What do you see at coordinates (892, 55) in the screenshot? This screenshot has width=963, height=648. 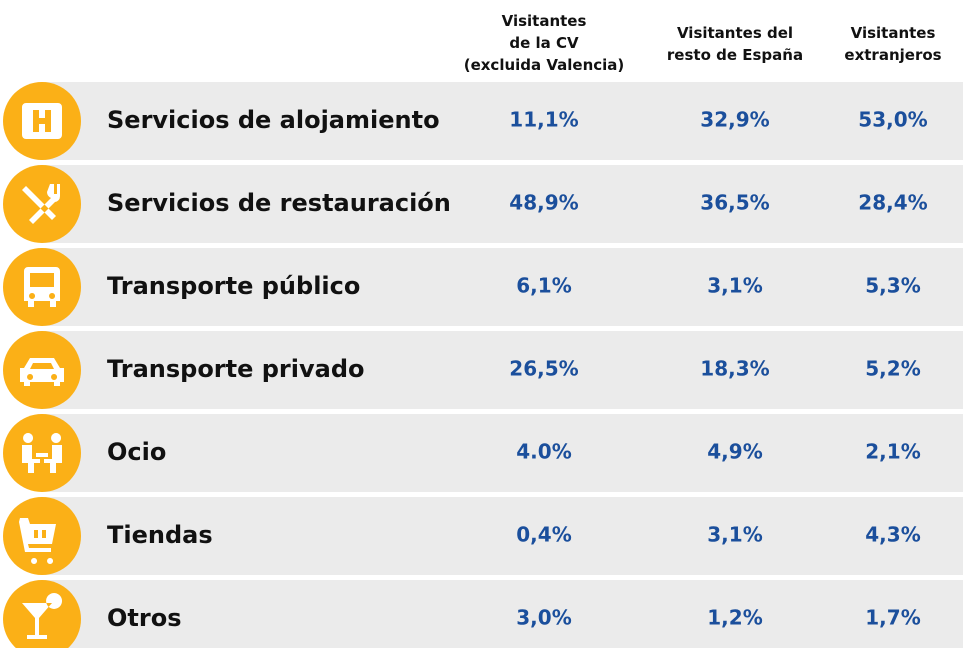 I see `column-header: extranjeros` at bounding box center [892, 55].